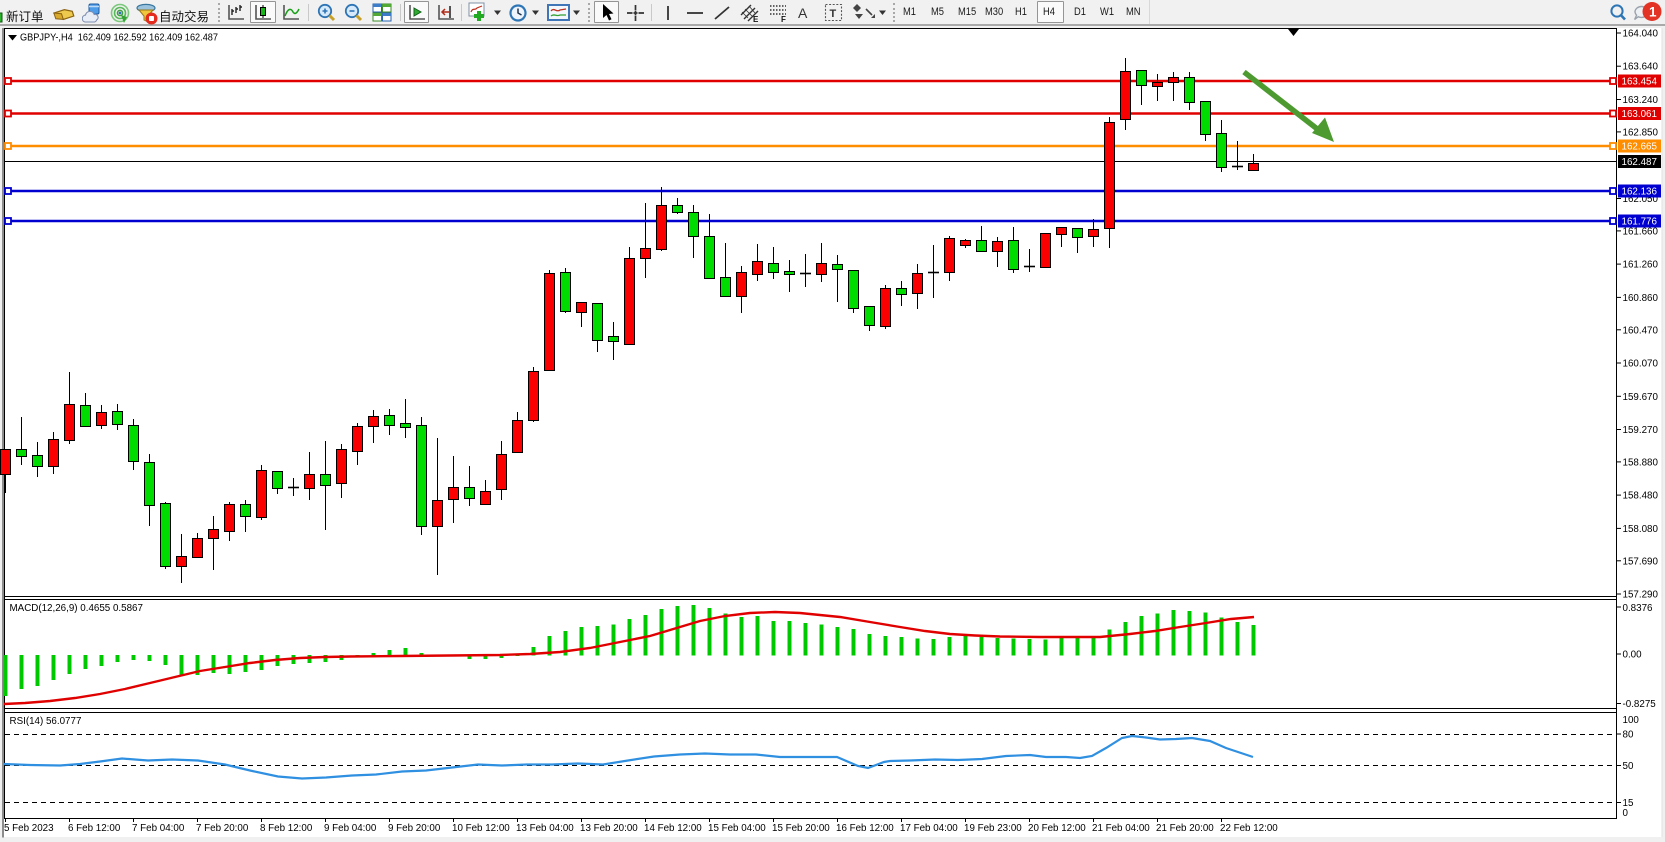 The image size is (1665, 842). What do you see at coordinates (929, 828) in the screenshot?
I see `svg-text: 17 Feb 04:00` at bounding box center [929, 828].